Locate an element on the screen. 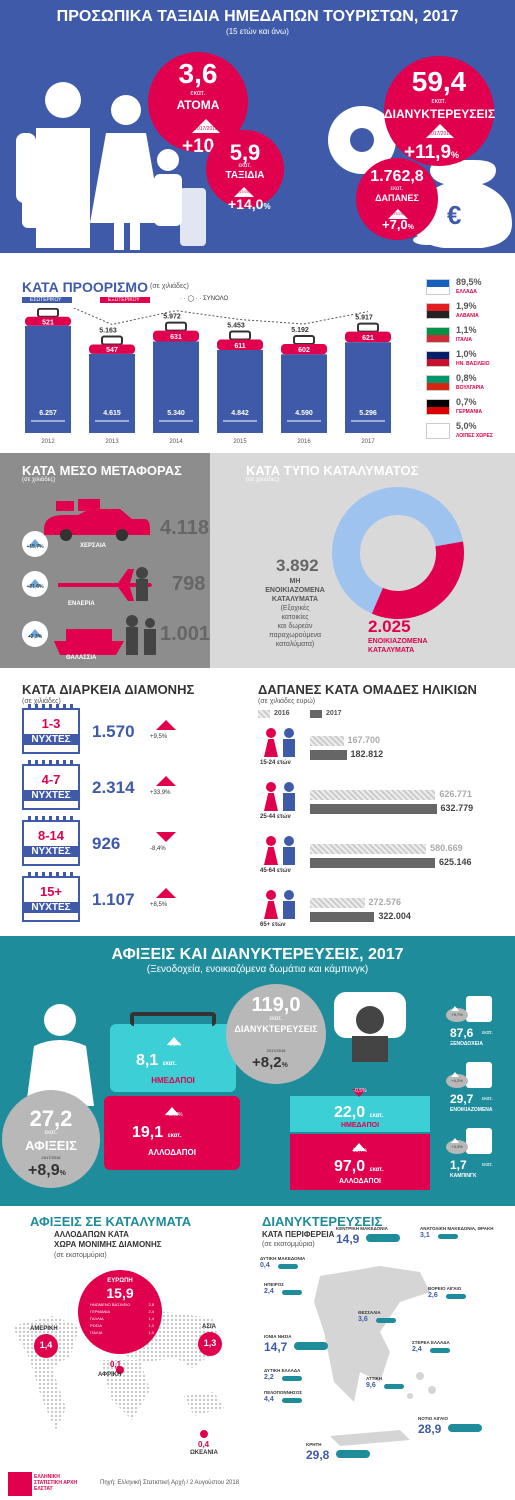 This screenshot has height=1500, width=515. country-pct: 1,1% is located at coordinates (466, 330).